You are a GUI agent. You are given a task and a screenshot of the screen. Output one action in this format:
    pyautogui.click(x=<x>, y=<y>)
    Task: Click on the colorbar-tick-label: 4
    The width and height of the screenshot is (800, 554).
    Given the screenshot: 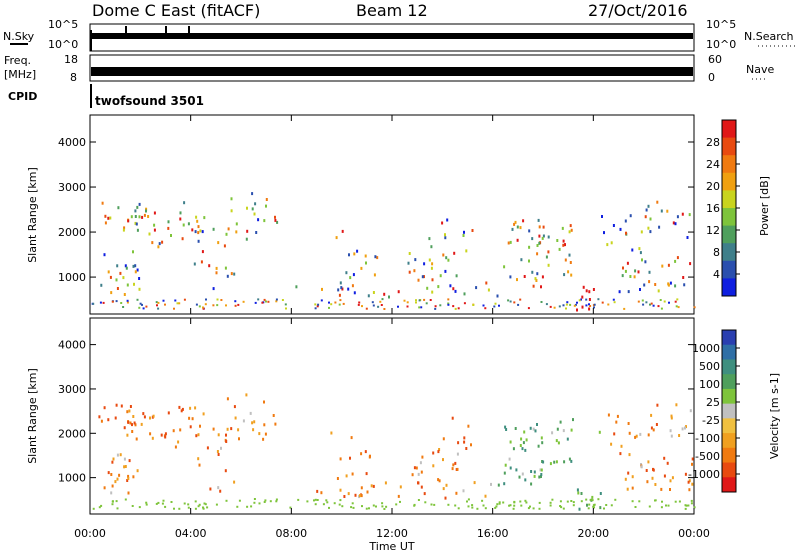 What is the action you would take?
    pyautogui.click(x=716, y=274)
    